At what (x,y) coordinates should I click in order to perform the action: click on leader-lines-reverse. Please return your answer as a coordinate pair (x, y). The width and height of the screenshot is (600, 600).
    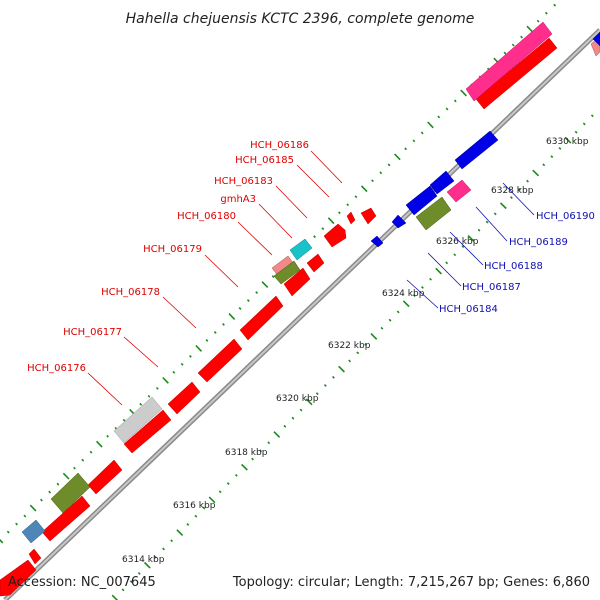
    Looking at the image, I should click on (470, 245).